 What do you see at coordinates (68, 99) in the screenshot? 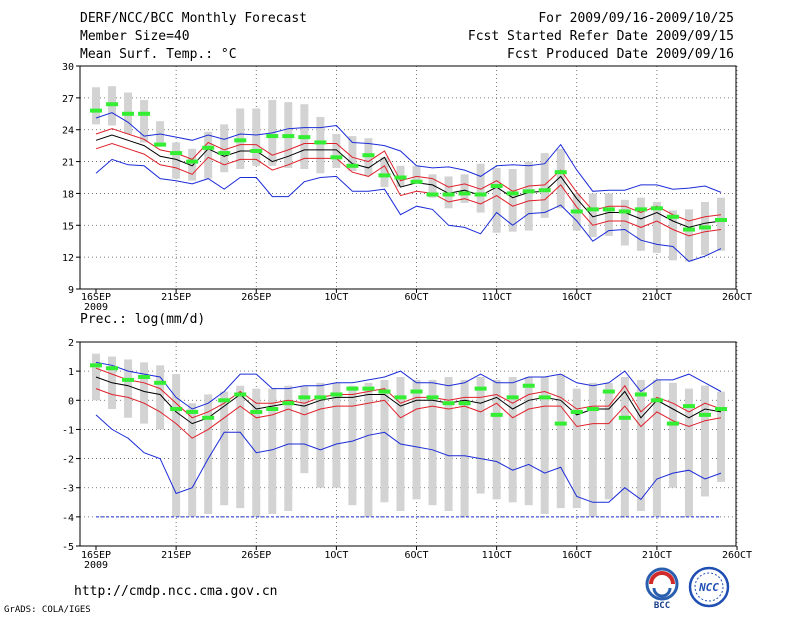
I see `y-tick-label: 27` at bounding box center [68, 99].